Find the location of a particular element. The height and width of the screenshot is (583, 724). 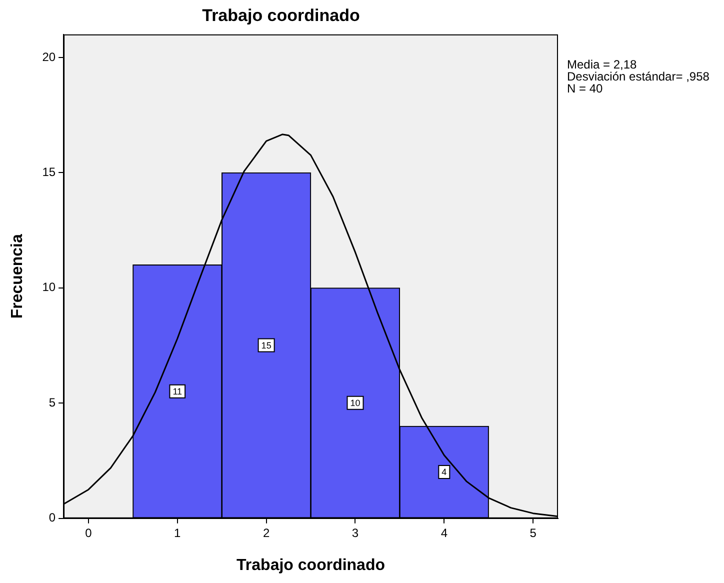

x-tick-label: 1 is located at coordinates (178, 533).